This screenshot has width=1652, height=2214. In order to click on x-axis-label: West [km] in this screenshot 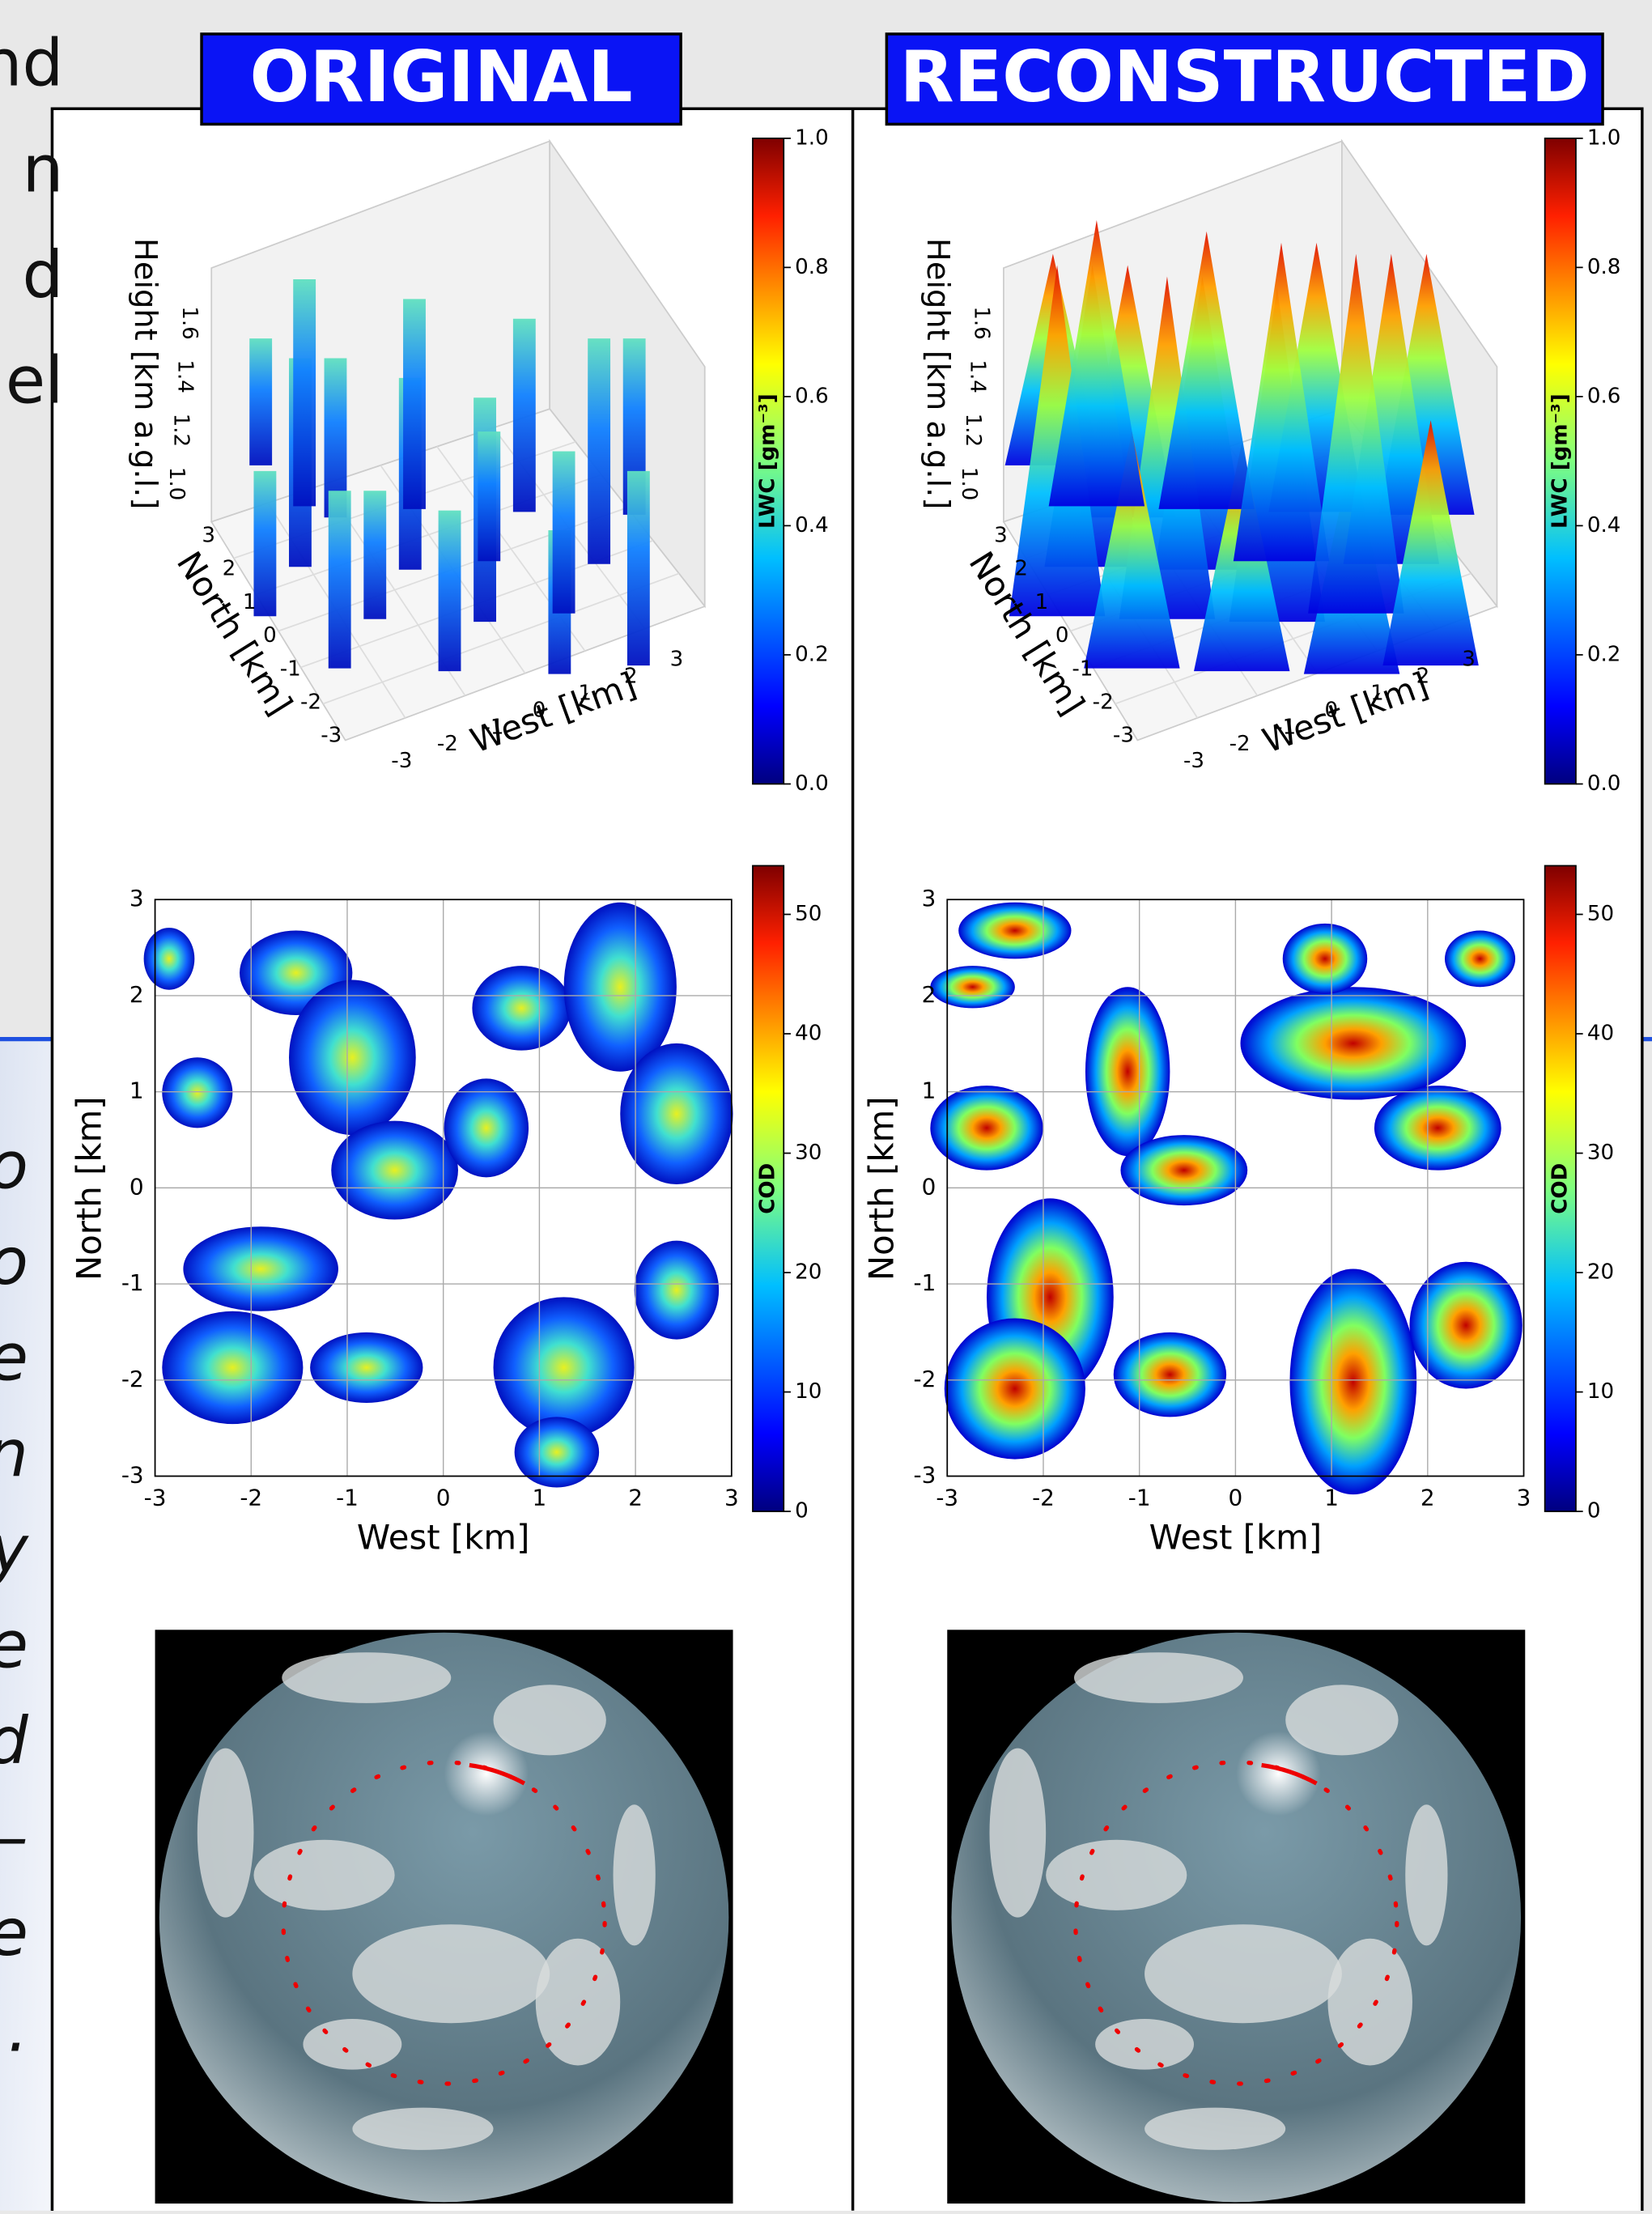, I will do `click(1235, 1537)`.